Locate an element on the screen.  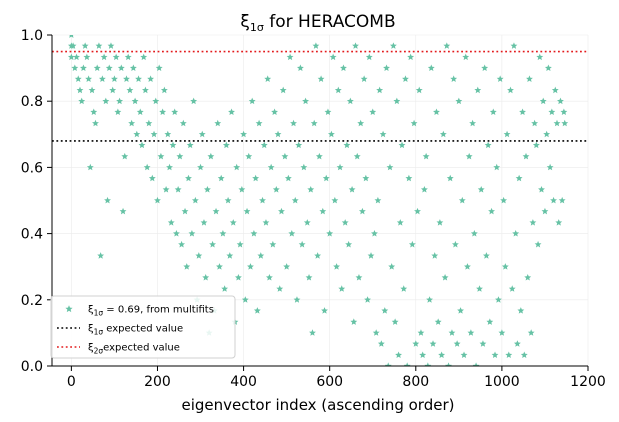
x-tick-label: 1000 is located at coordinates (502, 382).